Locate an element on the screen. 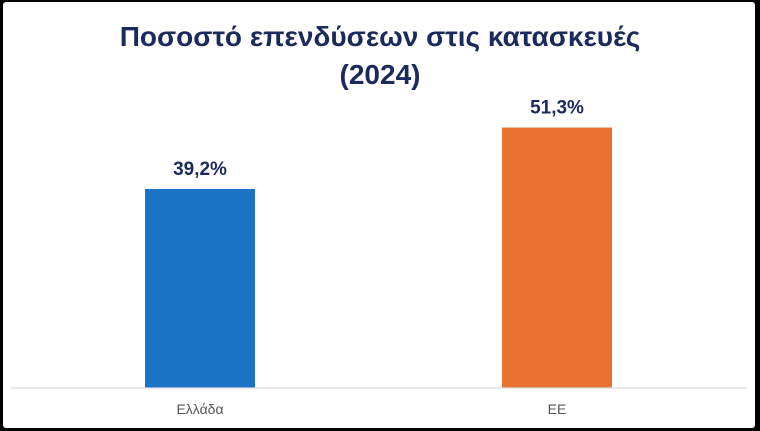  category-label-0: Ελλάδα is located at coordinates (199, 409).